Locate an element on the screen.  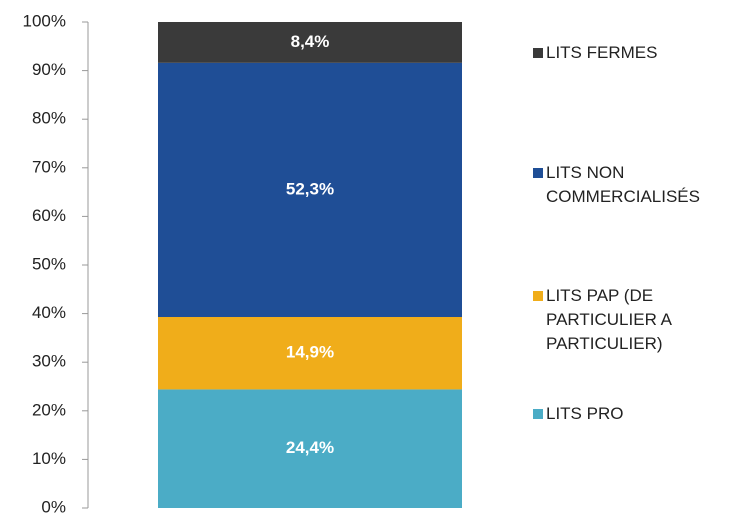
value-label: 8,4% is located at coordinates (310, 41).